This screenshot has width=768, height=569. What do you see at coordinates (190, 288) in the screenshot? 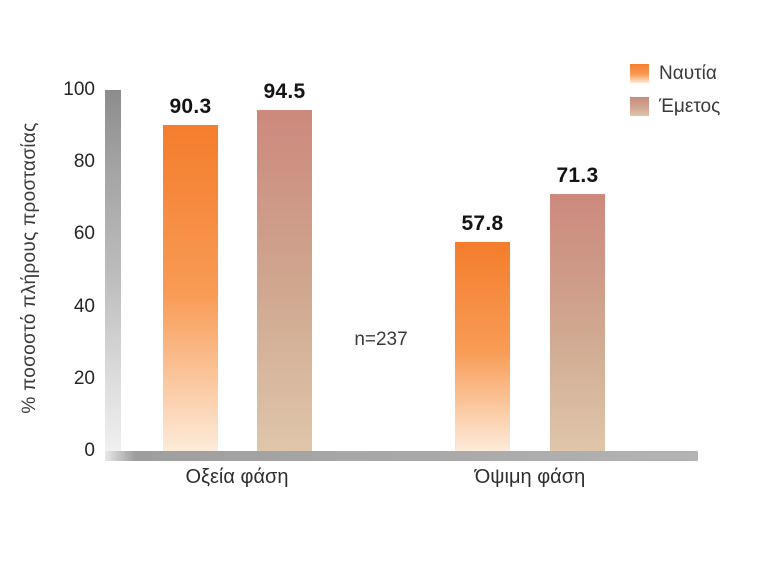
I see `bar-nausea-acute` at bounding box center [190, 288].